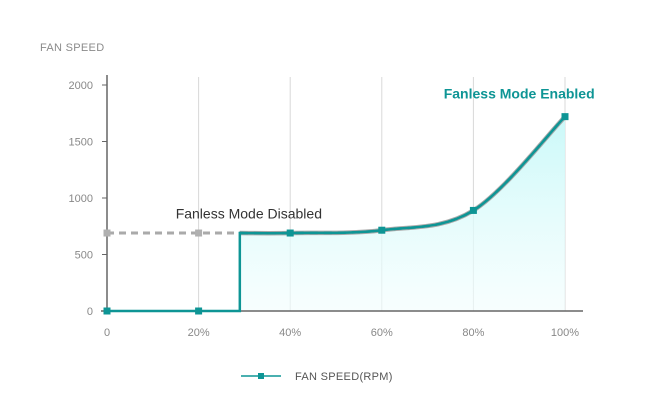 This screenshot has width=645, height=413. What do you see at coordinates (402, 175) in the screenshot?
I see `fan-speed-line` at bounding box center [402, 175].